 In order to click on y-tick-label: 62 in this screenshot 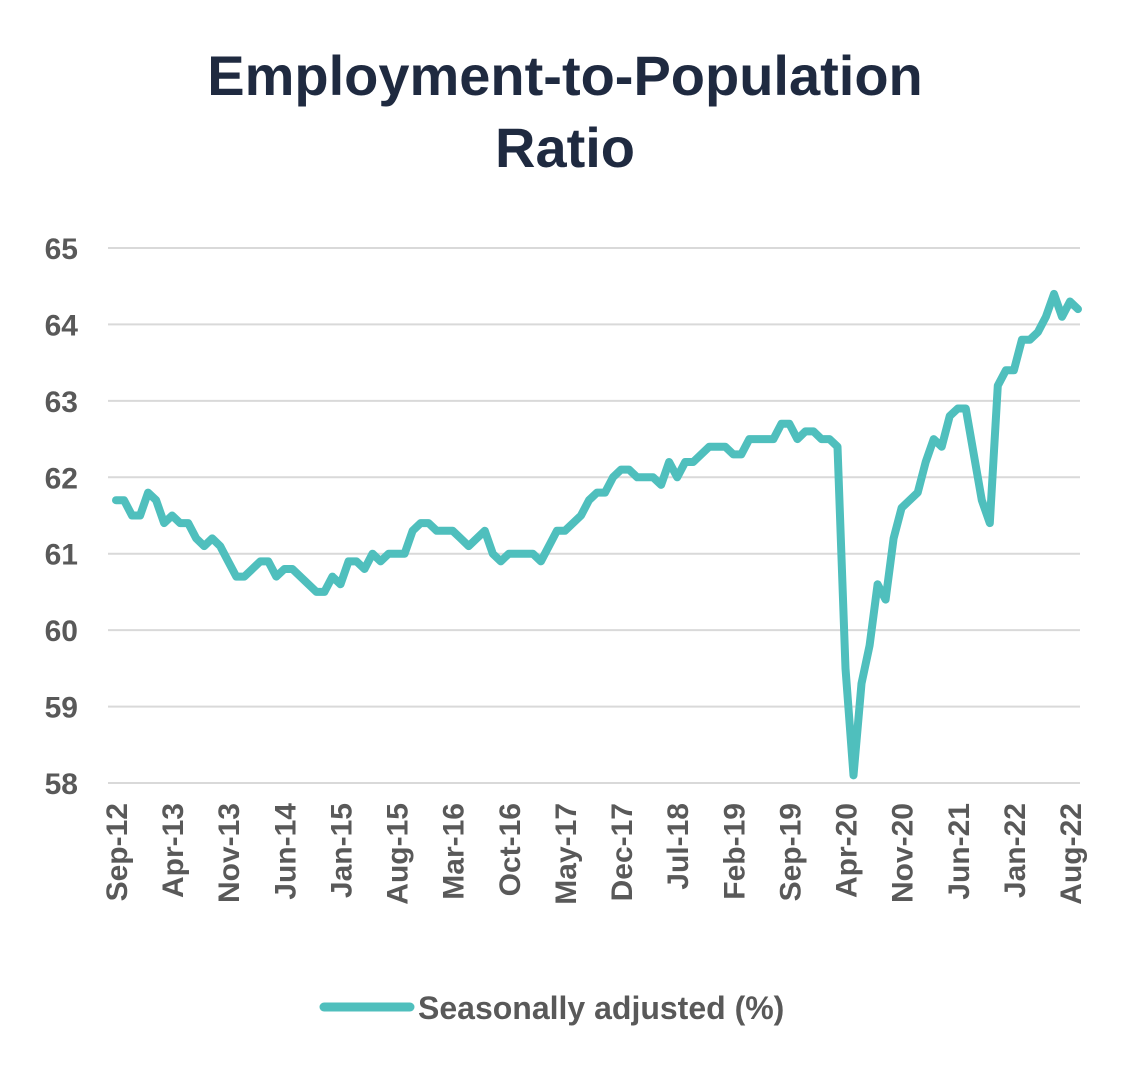, I will do `click(61, 478)`.